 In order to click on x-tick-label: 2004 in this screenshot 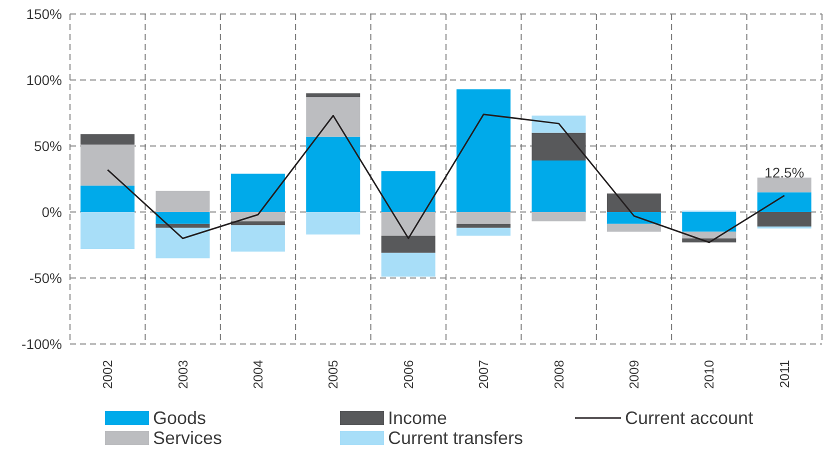, I will do `click(258, 374)`.